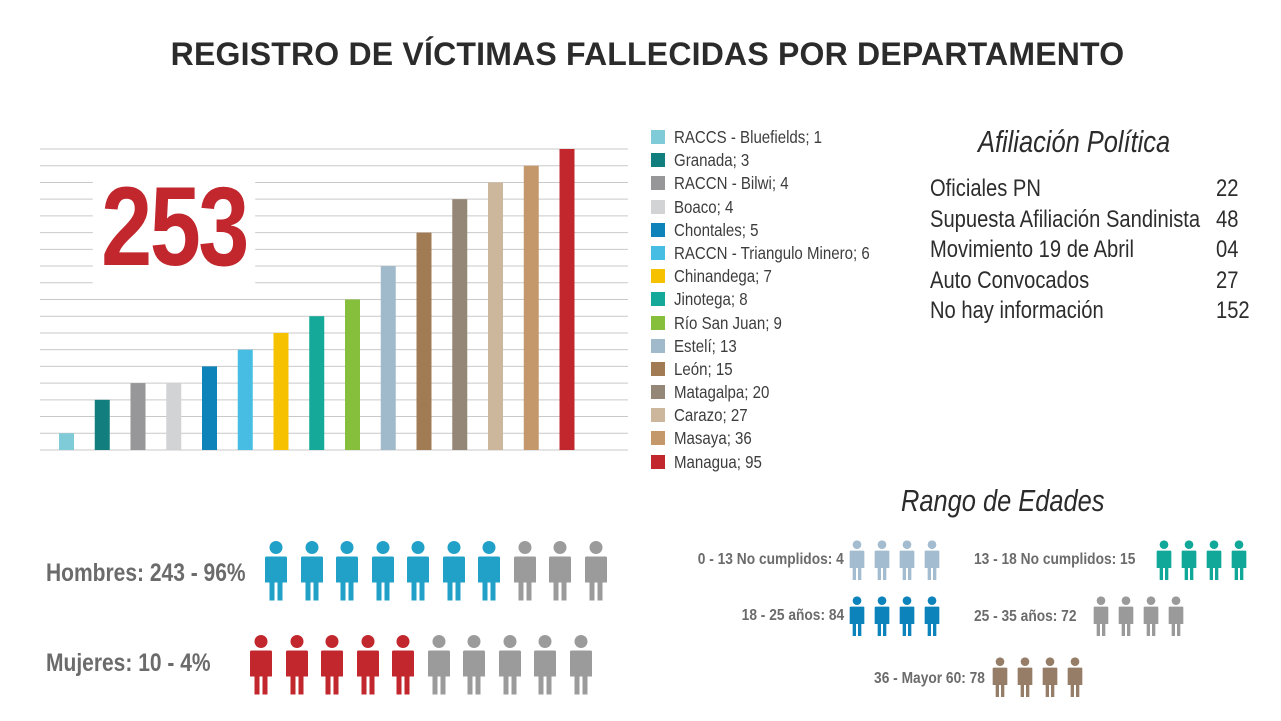  What do you see at coordinates (1227, 280) in the screenshot?
I see `affiliation-value: 27` at bounding box center [1227, 280].